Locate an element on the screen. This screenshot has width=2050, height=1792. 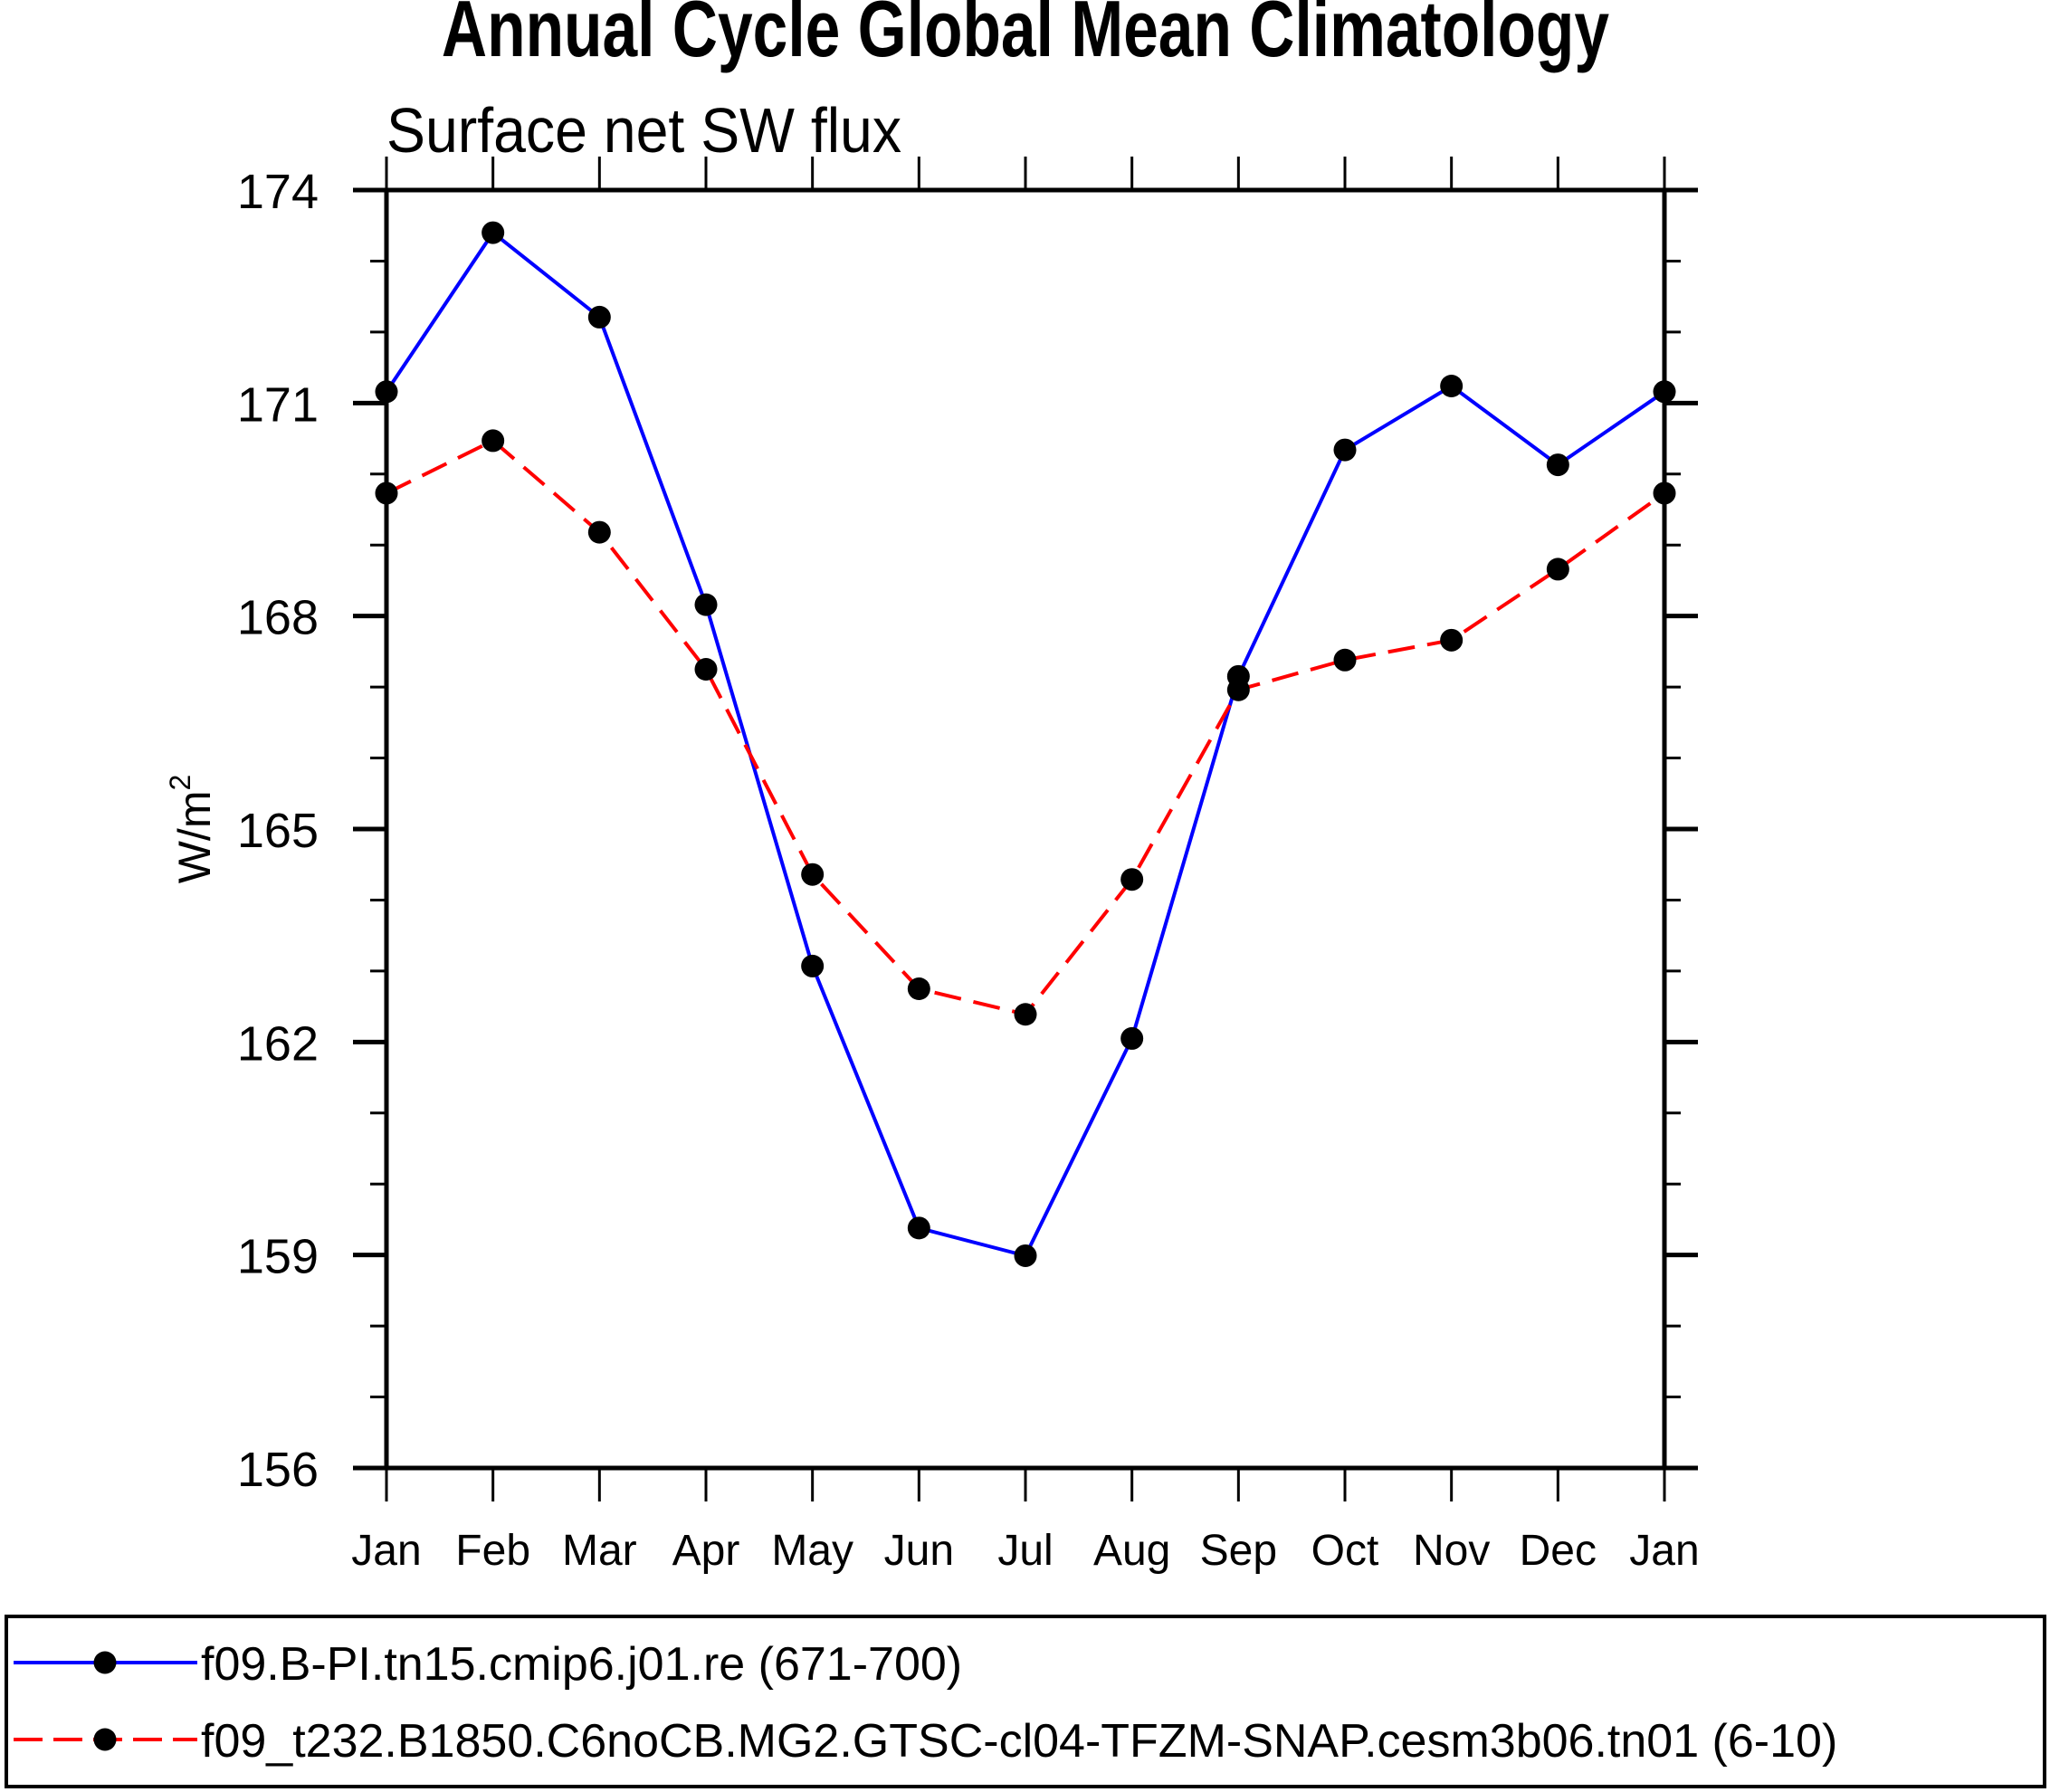
legend-item-0: f09.B-PI.tn15.cmip6.j01.re (671-700) is located at coordinates (488, 1664).